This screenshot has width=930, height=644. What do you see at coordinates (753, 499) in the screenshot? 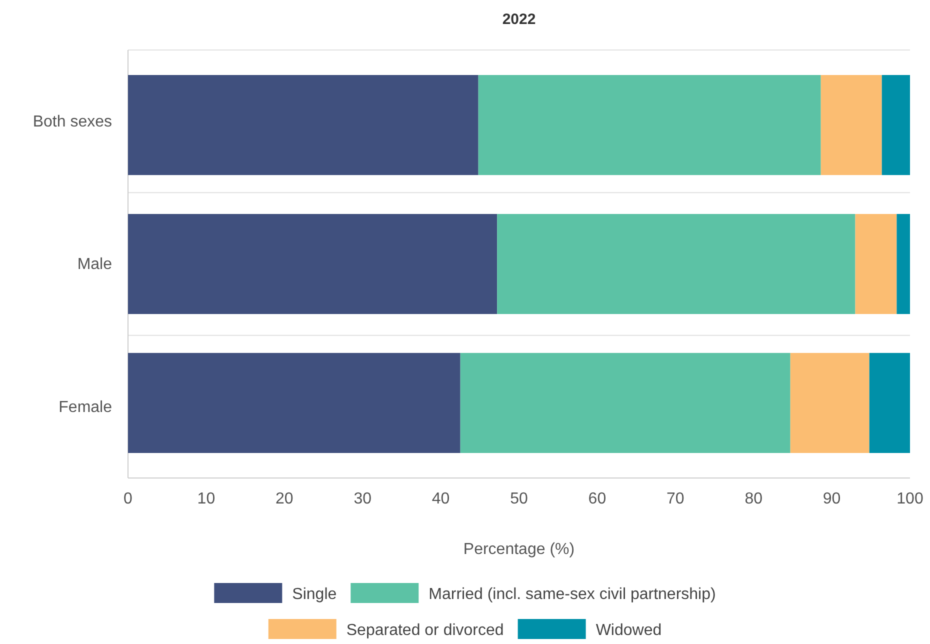
I see `x-tick-label: 80` at bounding box center [753, 499].